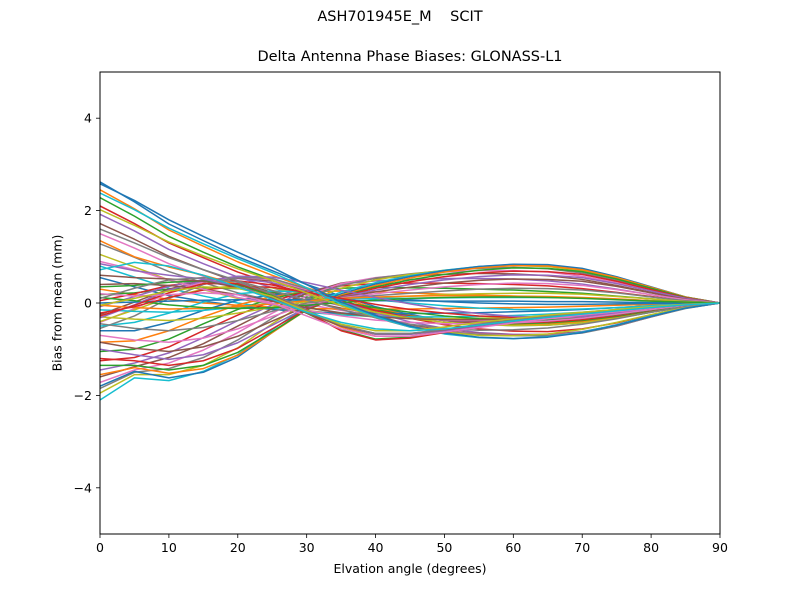 The height and width of the screenshot is (600, 800). I want to click on y-tick-label: −4, so click(83, 487).